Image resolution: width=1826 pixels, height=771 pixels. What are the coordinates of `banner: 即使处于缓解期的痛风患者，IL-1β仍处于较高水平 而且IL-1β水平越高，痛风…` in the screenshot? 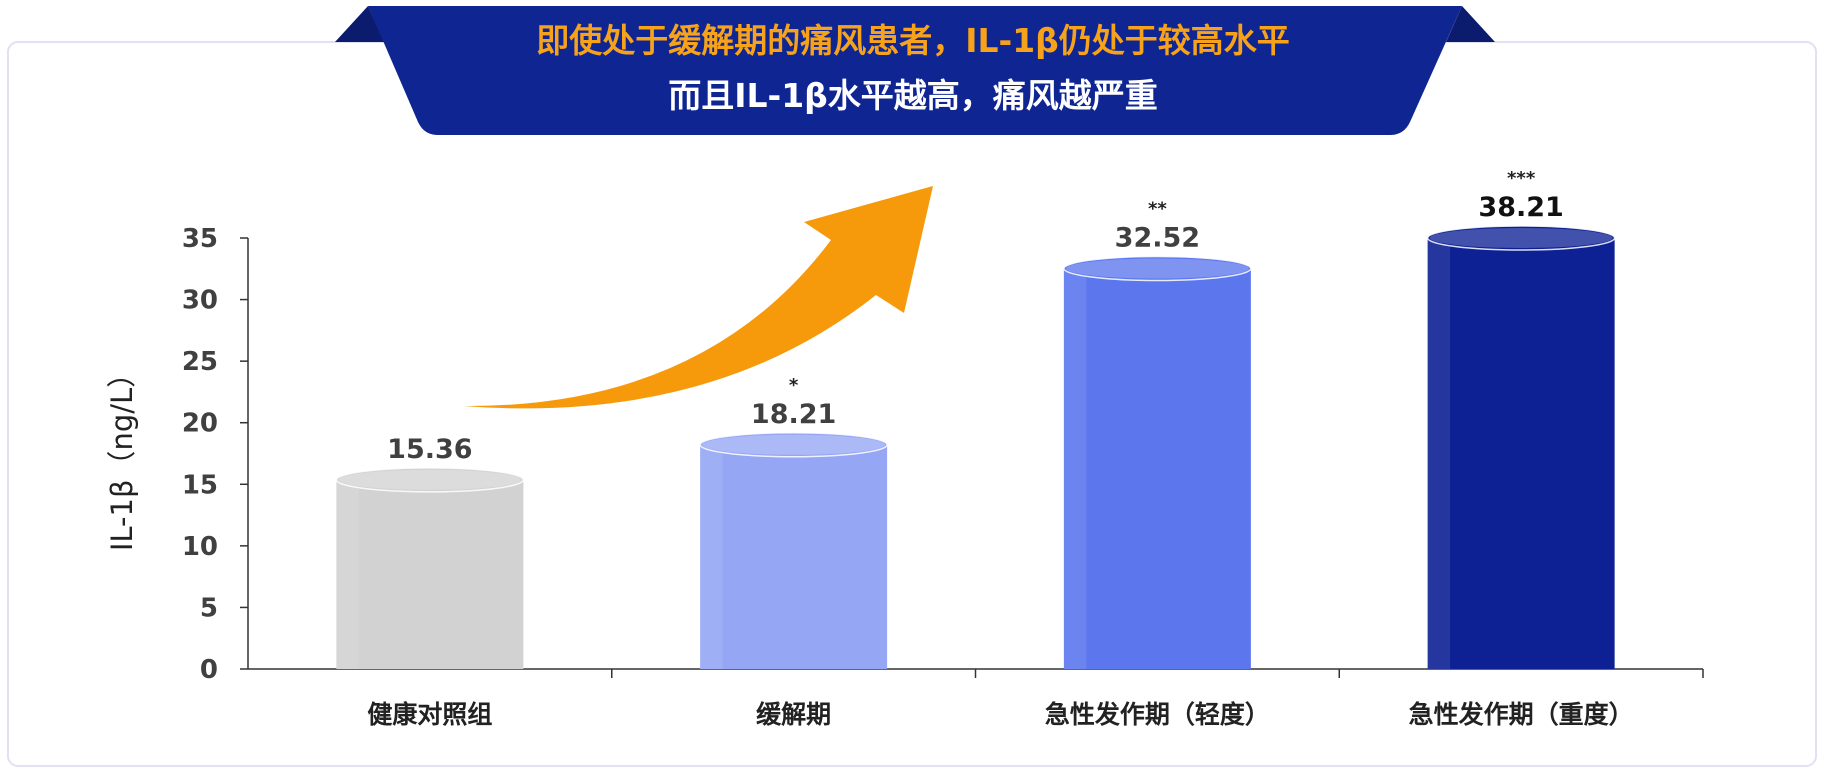 It's located at (915, 70).